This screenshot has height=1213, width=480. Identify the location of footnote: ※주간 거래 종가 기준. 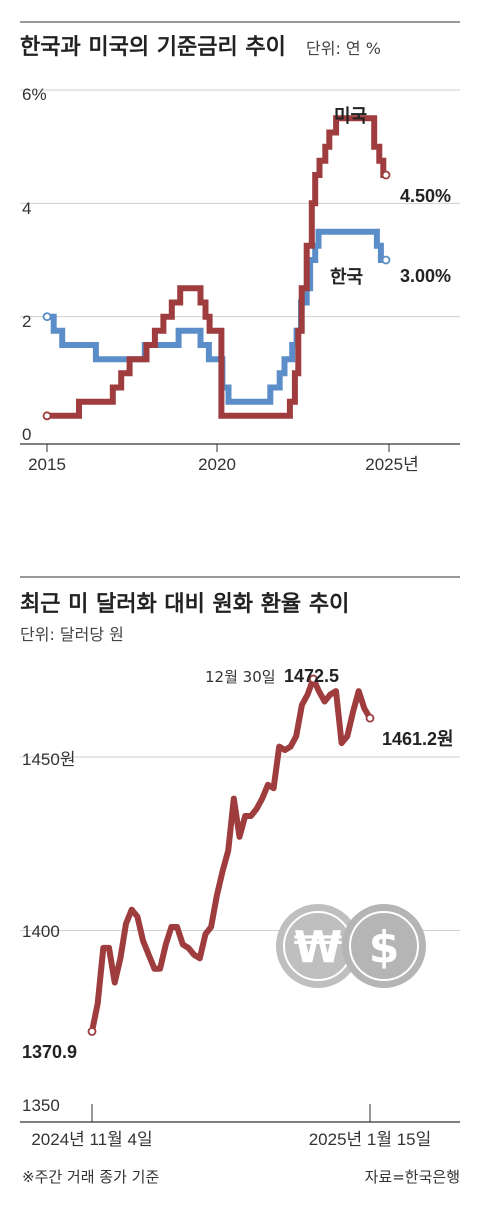
(90, 1177).